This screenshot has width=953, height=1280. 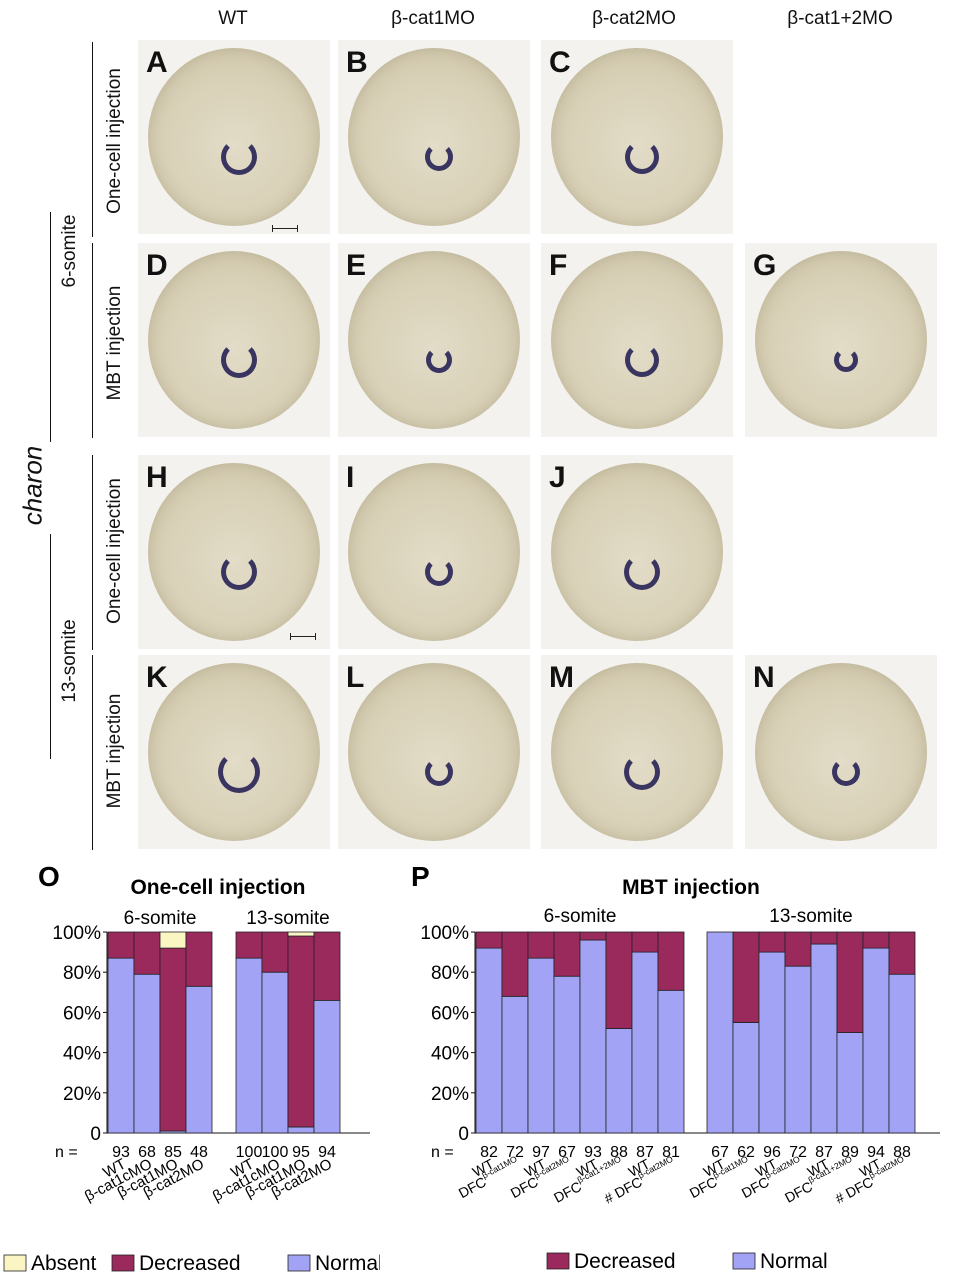 What do you see at coordinates (541, 1152) in the screenshot?
I see `n-value: 97` at bounding box center [541, 1152].